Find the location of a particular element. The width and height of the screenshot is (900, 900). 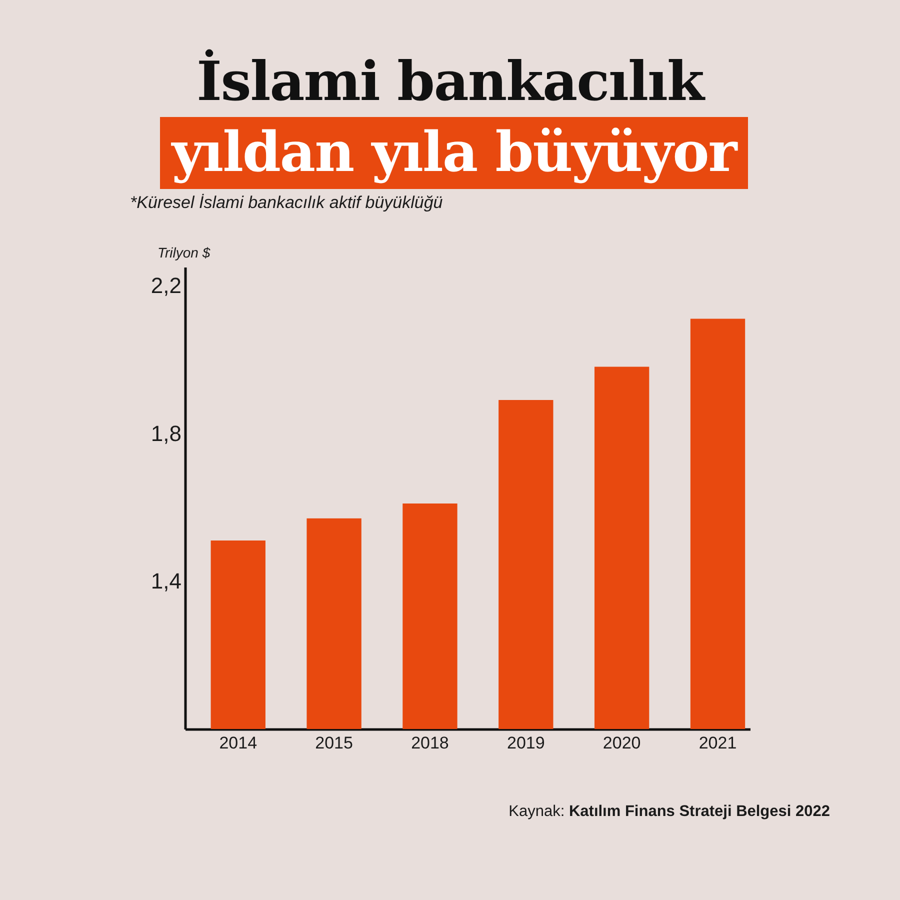

y-tick-label: 1,4 is located at coordinates (166, 581).